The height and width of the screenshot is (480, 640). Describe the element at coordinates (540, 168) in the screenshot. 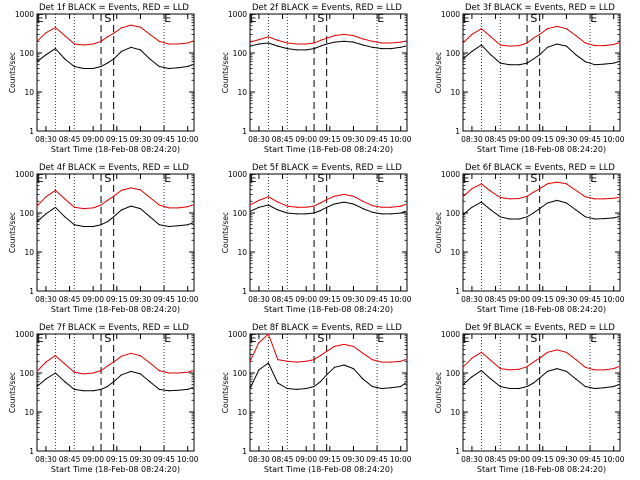

I see `chart-title: Det 6f BLACK = Events, RED = LLD` at that location.